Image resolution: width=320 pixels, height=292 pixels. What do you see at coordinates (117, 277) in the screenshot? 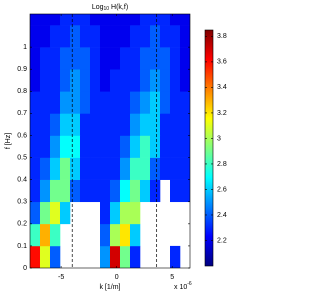
I see `x-tick-label: 0` at bounding box center [117, 277].